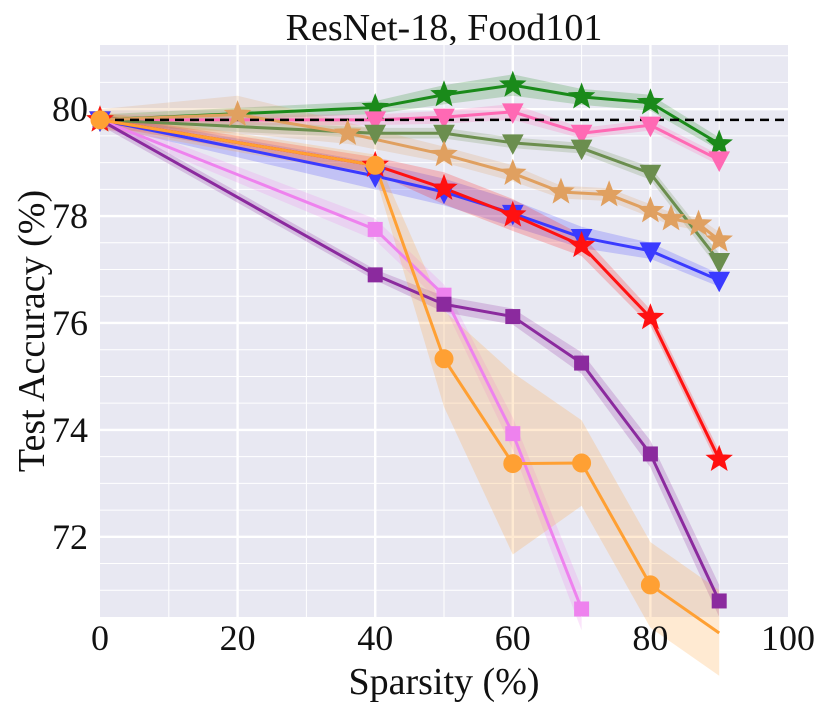 The image size is (830, 712). Describe the element at coordinates (788, 638) in the screenshot. I see `x-tick-label: 100` at that location.